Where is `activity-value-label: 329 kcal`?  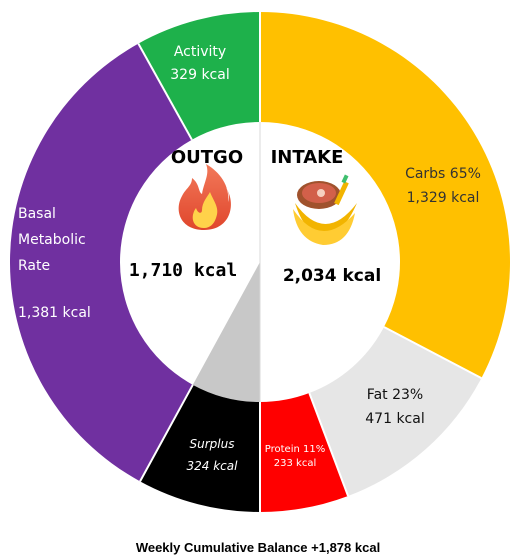
activity-value-label: 329 kcal is located at coordinates (199, 75).